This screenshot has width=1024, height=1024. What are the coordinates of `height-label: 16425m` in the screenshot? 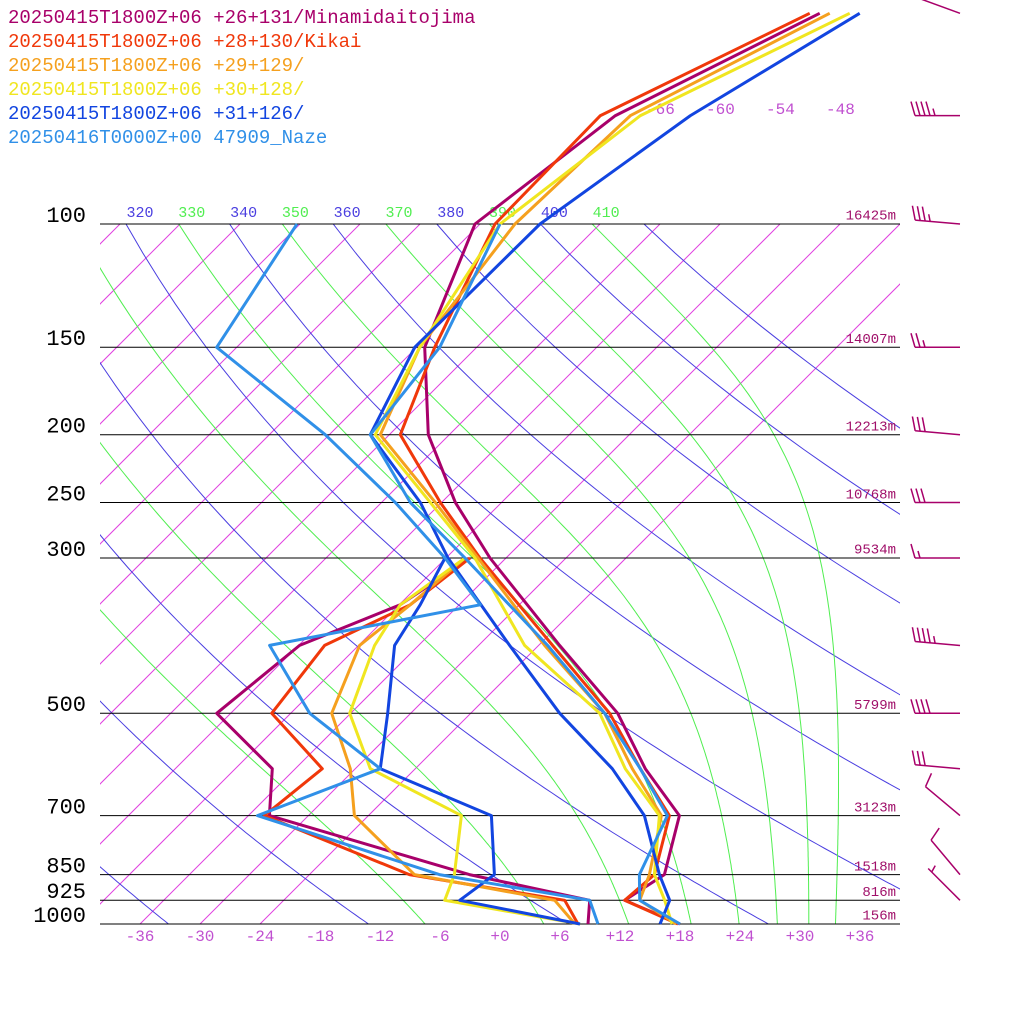 It's located at (871, 217).